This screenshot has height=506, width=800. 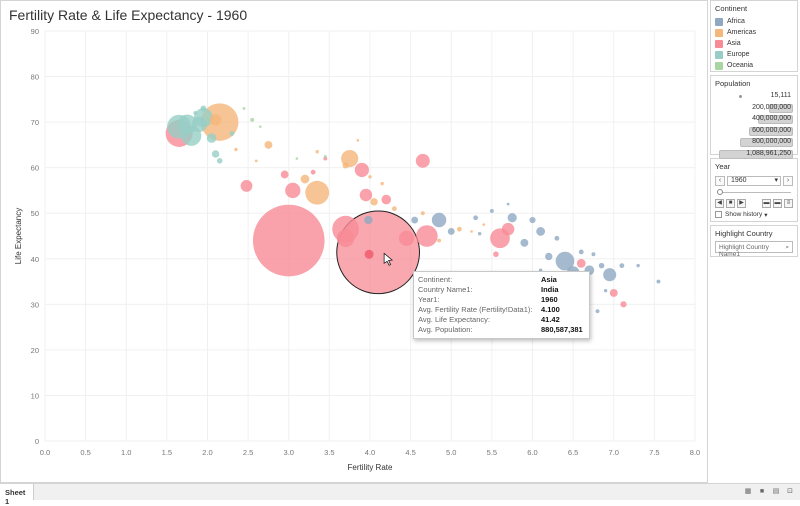 What do you see at coordinates (730, 203) in the screenshot?
I see `stop-icon: ■` at bounding box center [730, 203].